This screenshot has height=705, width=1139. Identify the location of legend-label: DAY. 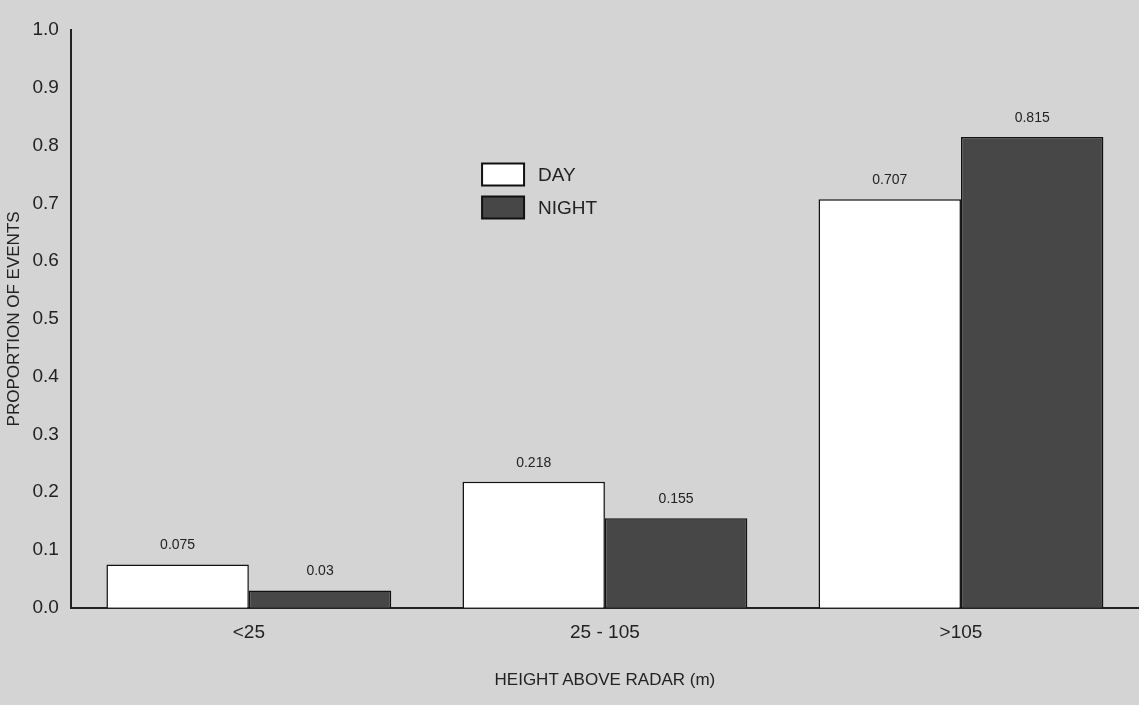
(557, 174).